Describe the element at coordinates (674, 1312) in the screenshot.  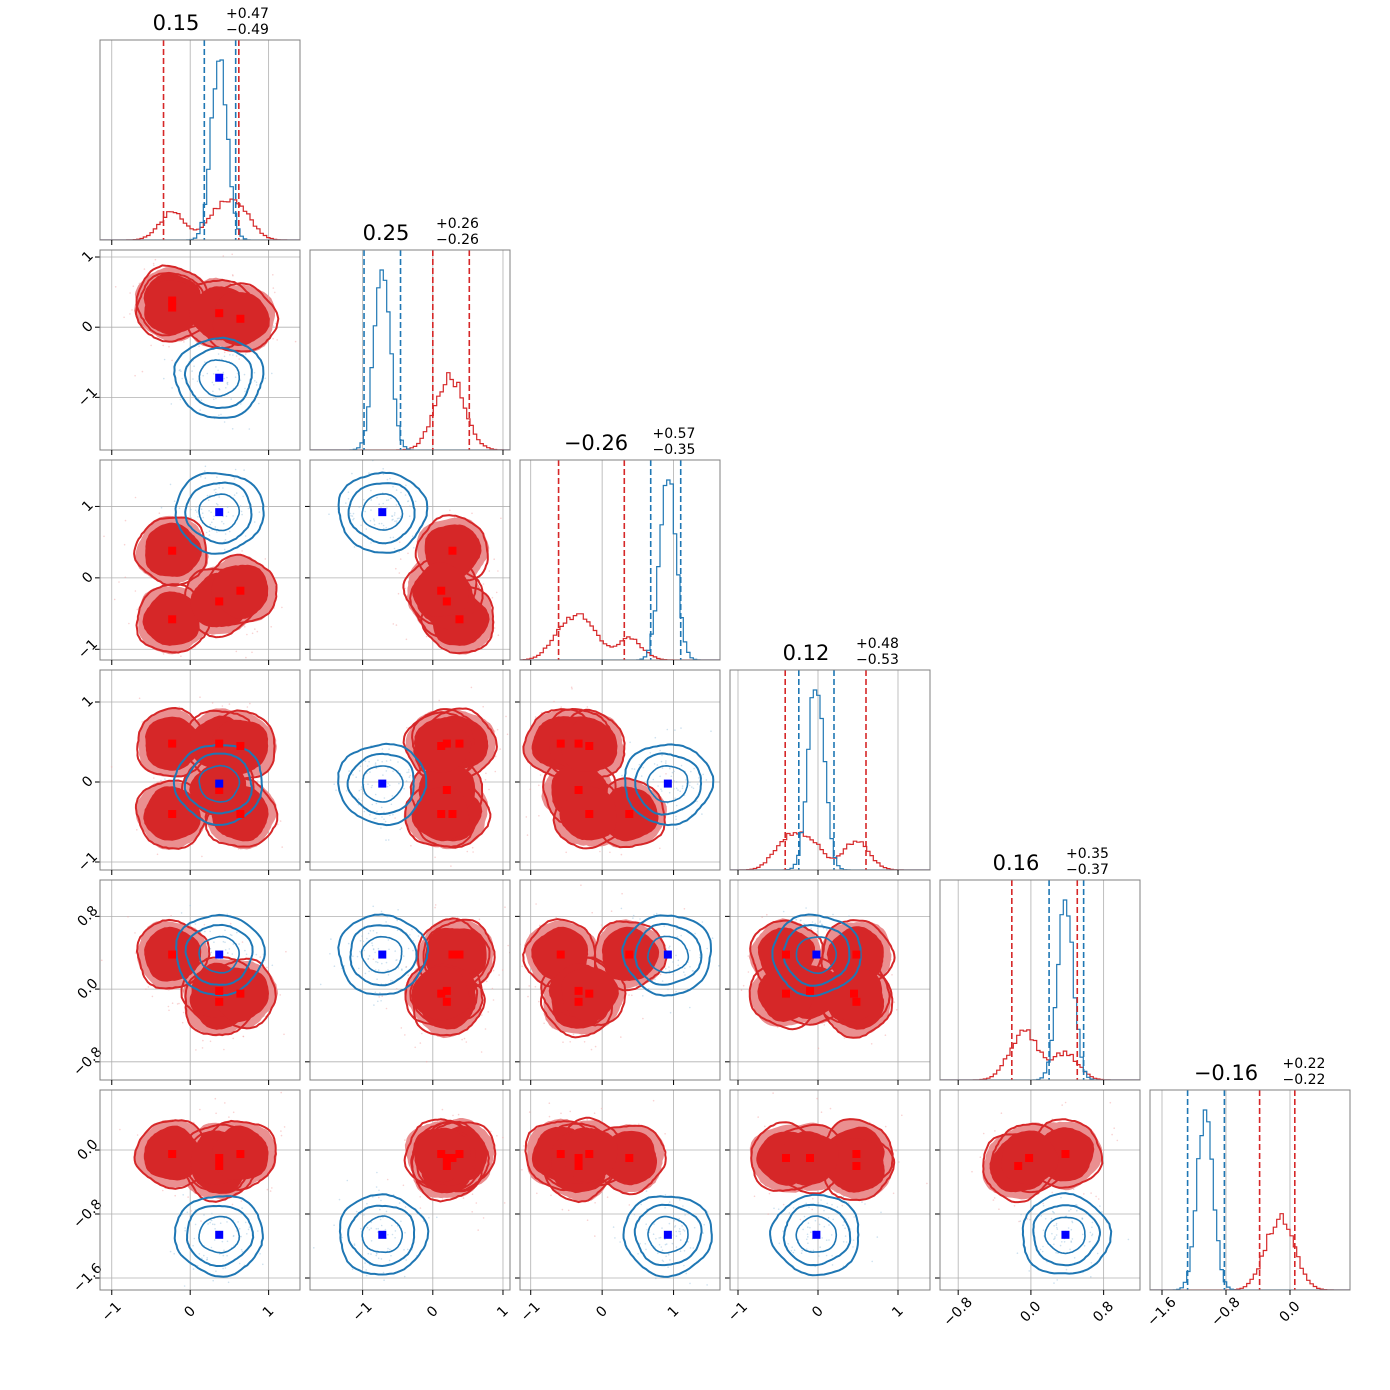
I see `x-tick-label: 1` at that location.